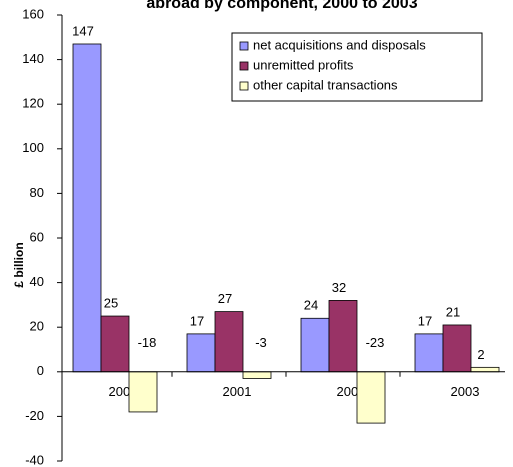  What do you see at coordinates (357, 67) in the screenshot?
I see `legend-box` at bounding box center [357, 67].